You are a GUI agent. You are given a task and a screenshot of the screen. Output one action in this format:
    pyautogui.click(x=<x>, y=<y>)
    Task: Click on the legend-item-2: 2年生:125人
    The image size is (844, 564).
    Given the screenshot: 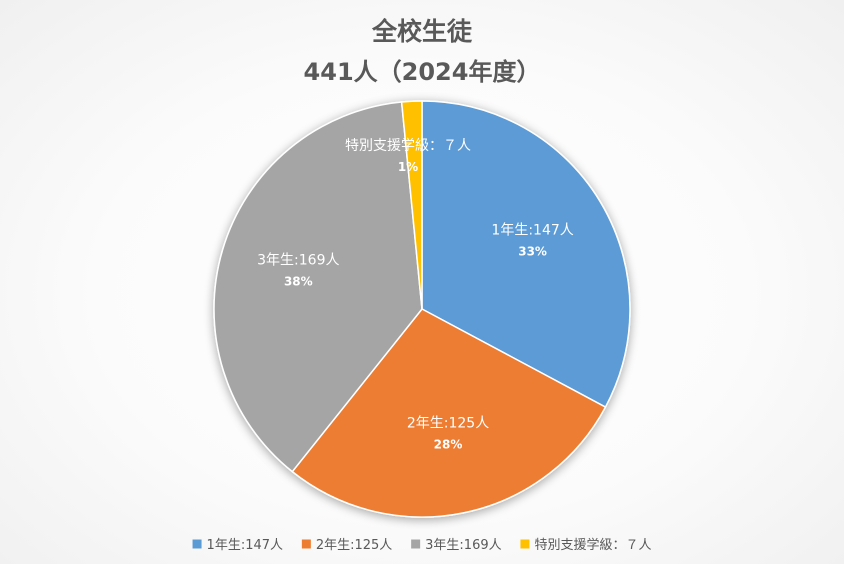 What is the action you would take?
    pyautogui.click(x=346, y=545)
    